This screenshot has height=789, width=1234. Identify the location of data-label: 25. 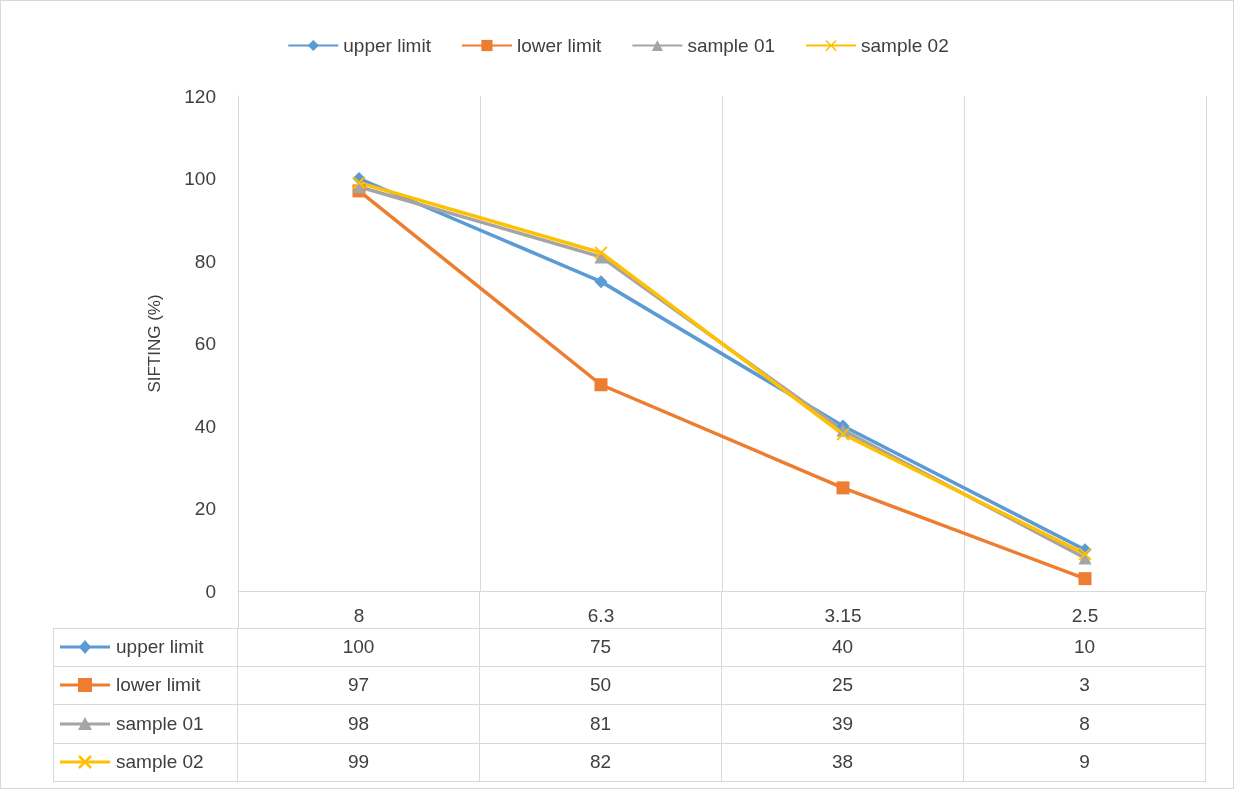
(843, 685).